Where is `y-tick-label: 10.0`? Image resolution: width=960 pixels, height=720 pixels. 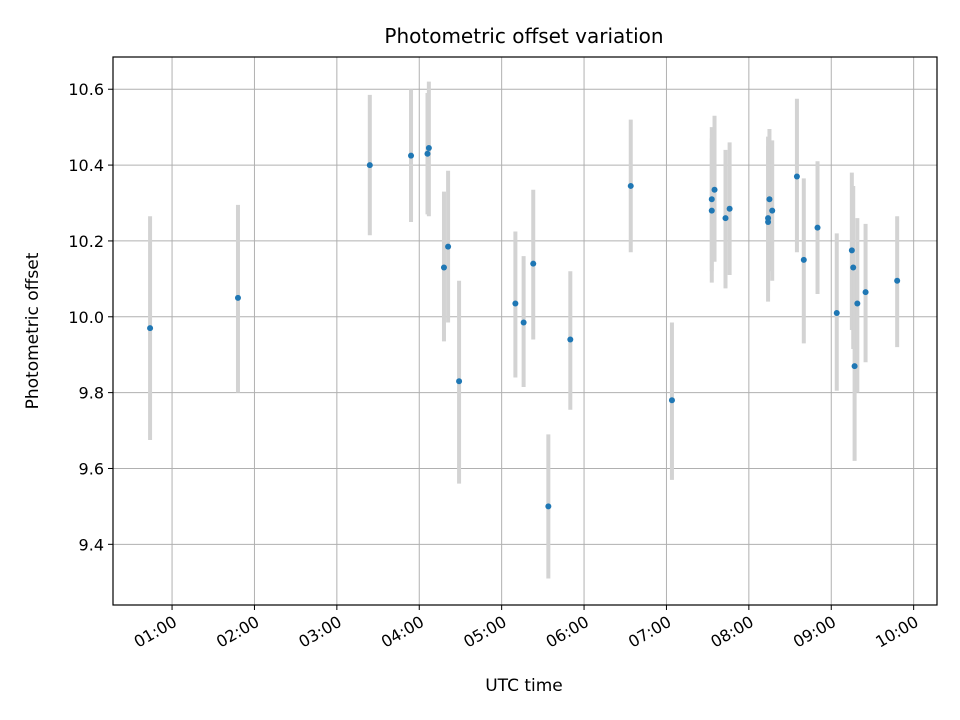
y-tick-label: 10.0 is located at coordinates (86, 317).